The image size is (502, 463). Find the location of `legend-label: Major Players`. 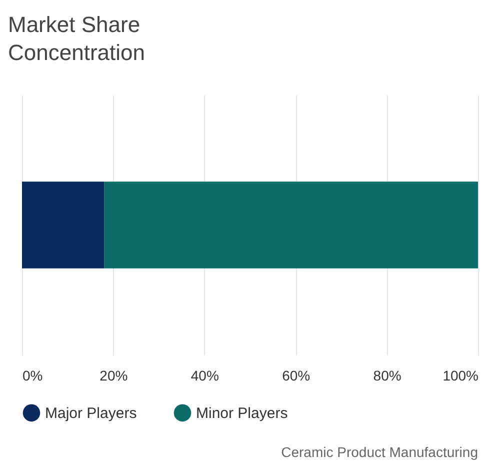

legend-label: Major Players is located at coordinates (91, 413).